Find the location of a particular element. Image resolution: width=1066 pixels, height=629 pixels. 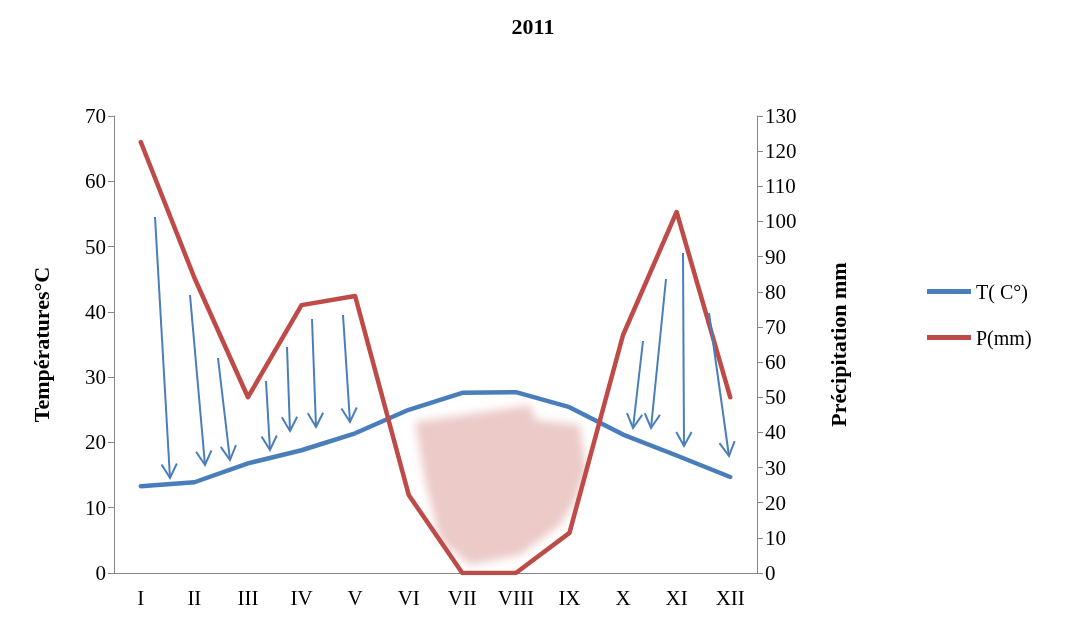

legend-label: P(mm) is located at coordinates (1004, 338).